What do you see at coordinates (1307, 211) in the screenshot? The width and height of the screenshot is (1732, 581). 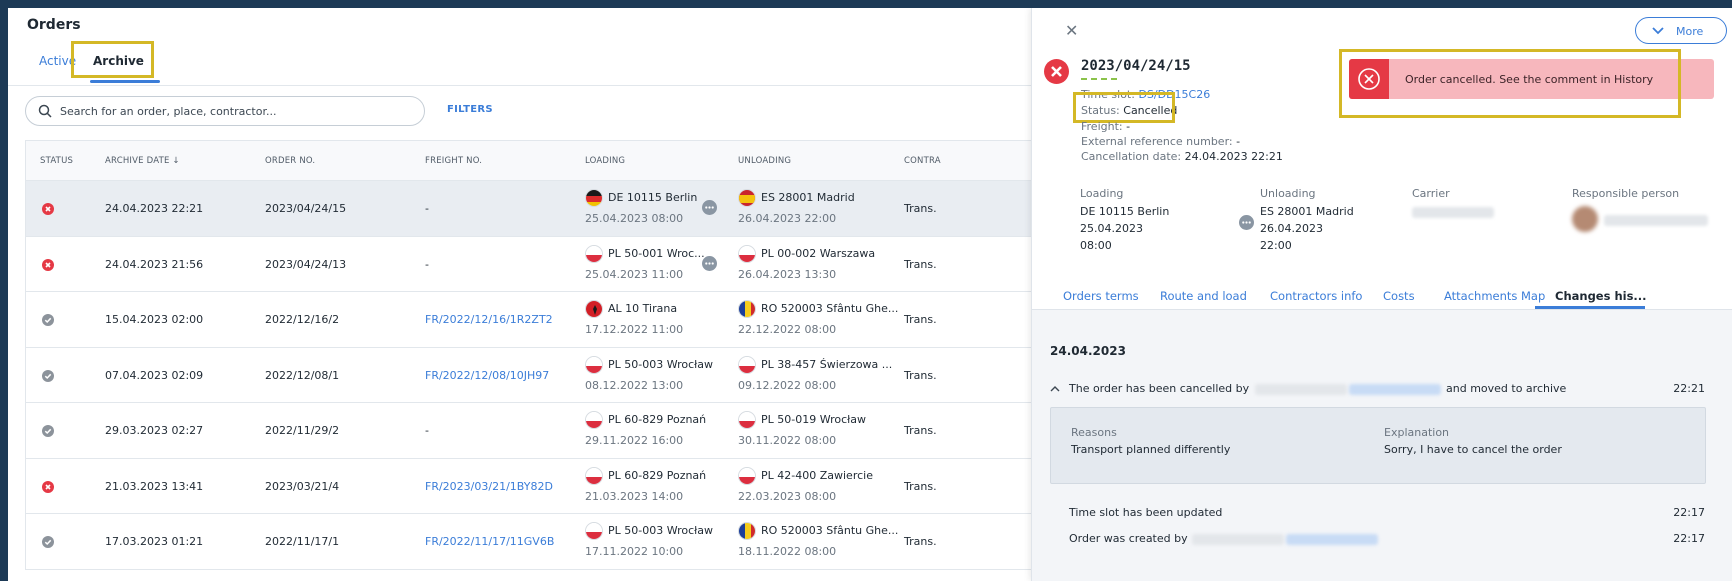 I see `unloading-city: ES 28001 Madrid` at bounding box center [1307, 211].